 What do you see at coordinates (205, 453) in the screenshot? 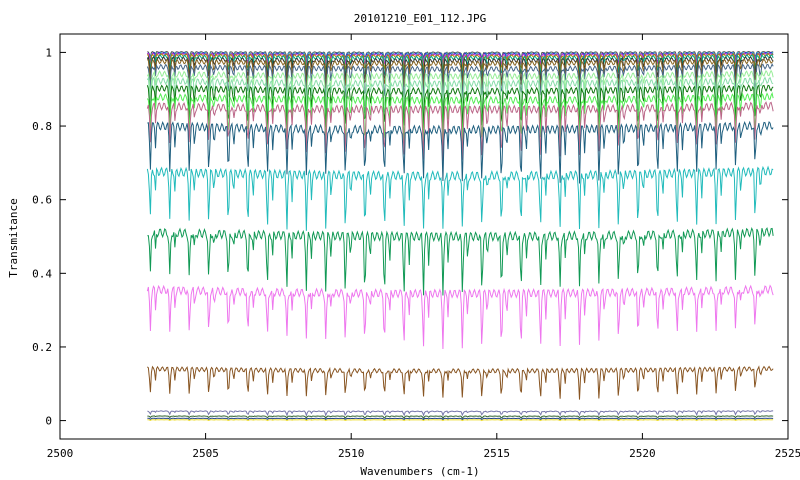
I see `x-tick-label: 2505` at bounding box center [205, 453].